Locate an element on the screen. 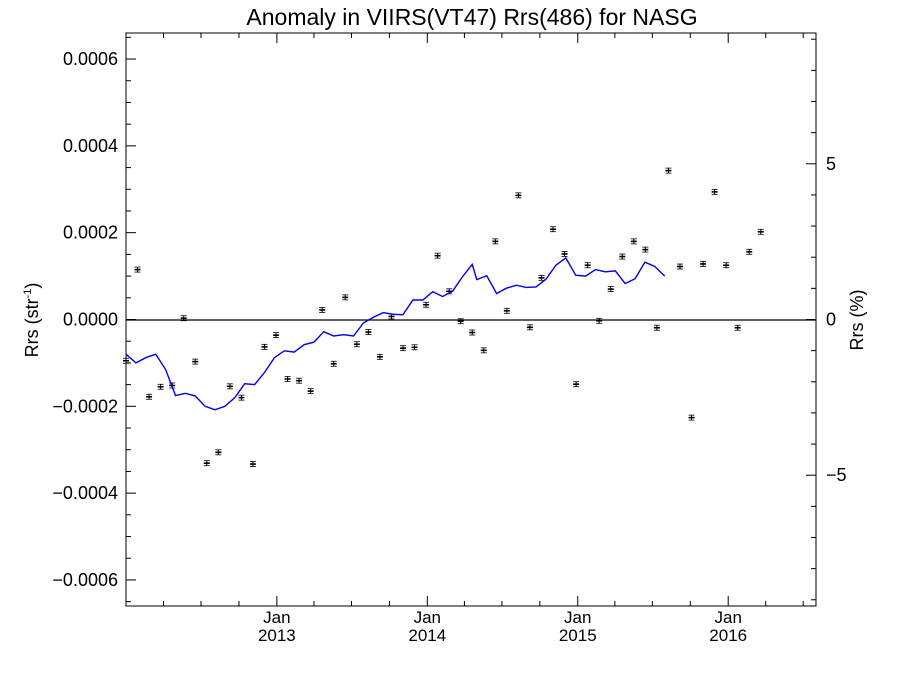  x-tick-year-label: 2014 is located at coordinates (427, 635).